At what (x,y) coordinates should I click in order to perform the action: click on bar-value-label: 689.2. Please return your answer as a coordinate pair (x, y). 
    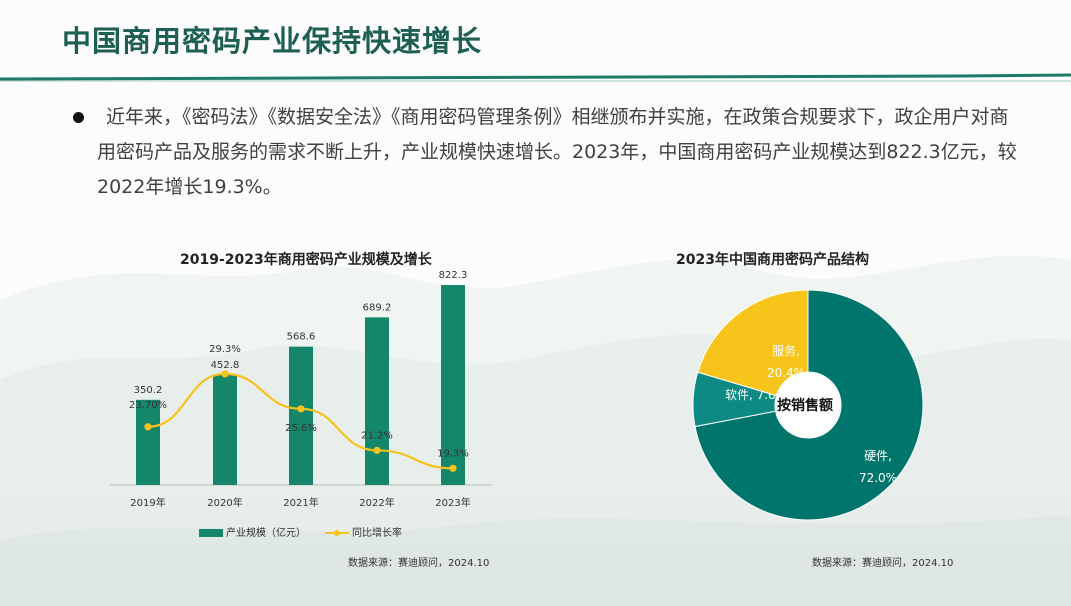
    Looking at the image, I should click on (377, 307).